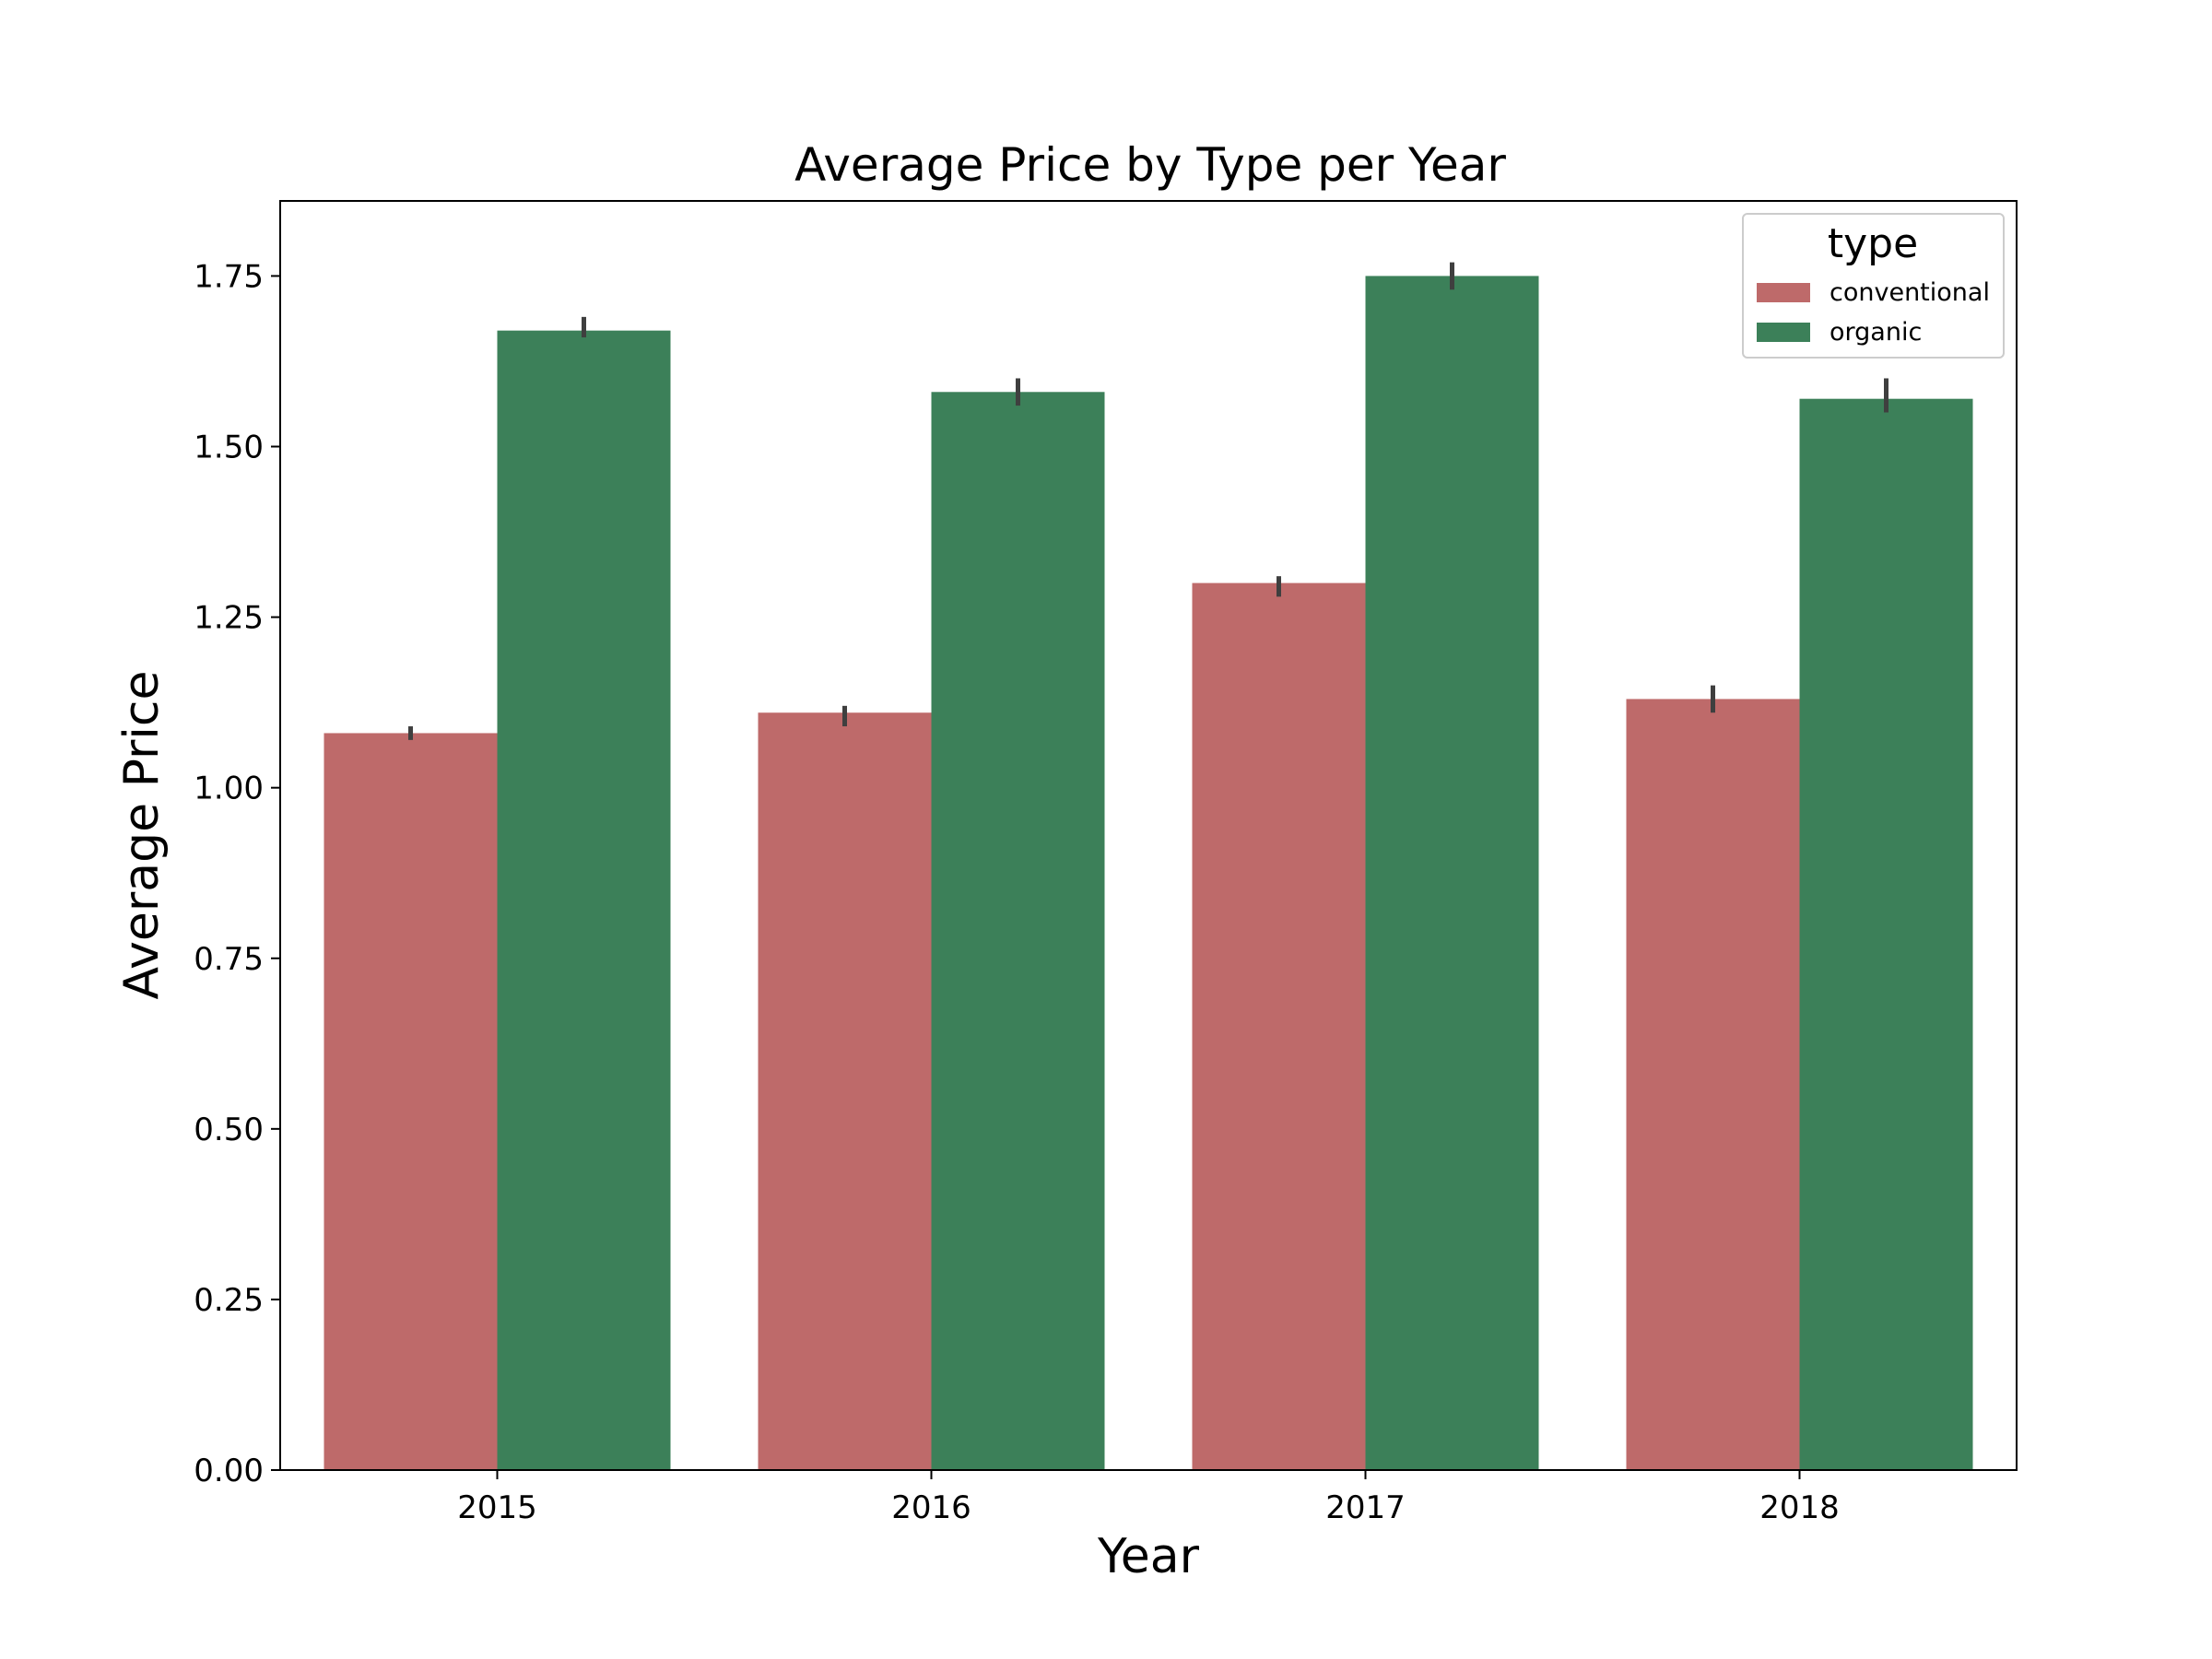  What do you see at coordinates (1018, 931) in the screenshot?
I see `bar-organic-2016` at bounding box center [1018, 931].